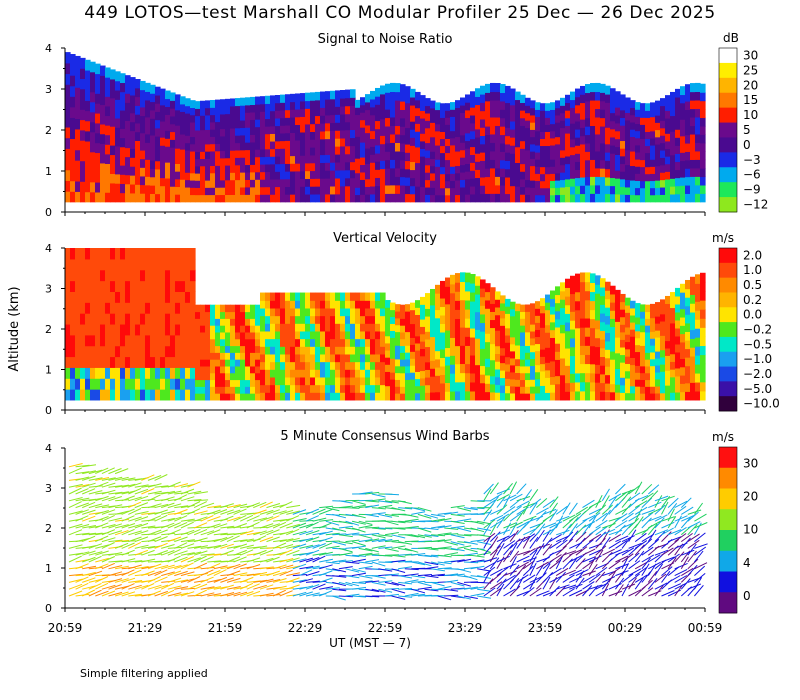  Describe the element at coordinates (48, 130) in the screenshot. I see `y-tick-label: 2` at that location.